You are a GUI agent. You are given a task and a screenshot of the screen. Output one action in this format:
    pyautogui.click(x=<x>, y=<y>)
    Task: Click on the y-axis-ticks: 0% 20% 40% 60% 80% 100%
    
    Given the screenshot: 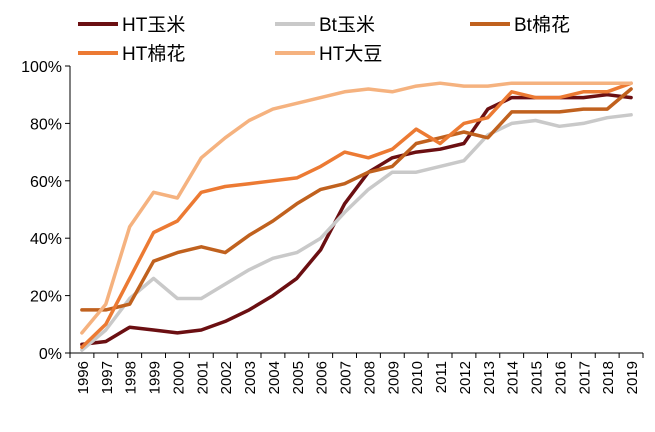 What is the action you would take?
    pyautogui.click(x=45, y=211)
    